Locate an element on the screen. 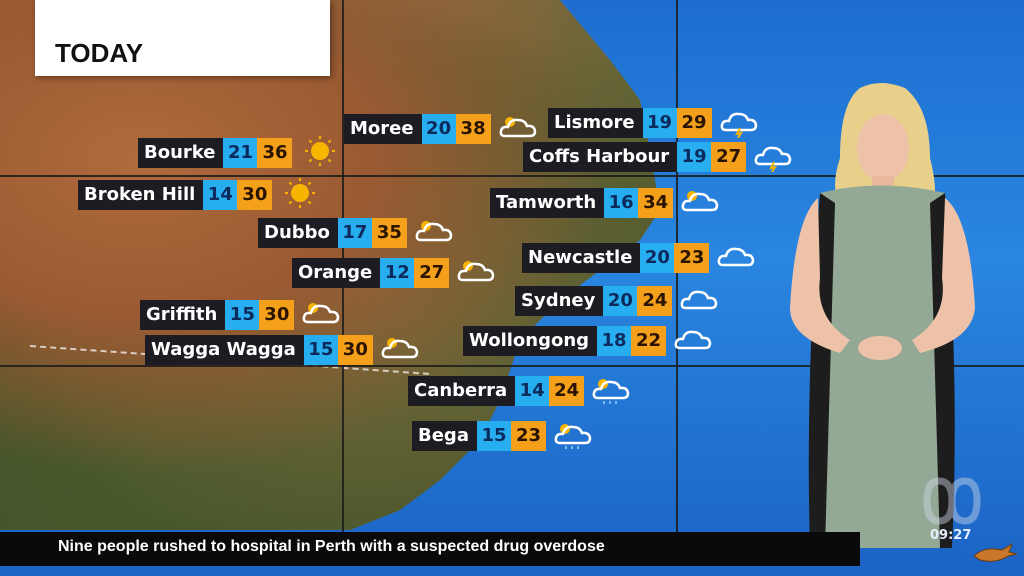  city-name: Wollongong is located at coordinates (530, 341).